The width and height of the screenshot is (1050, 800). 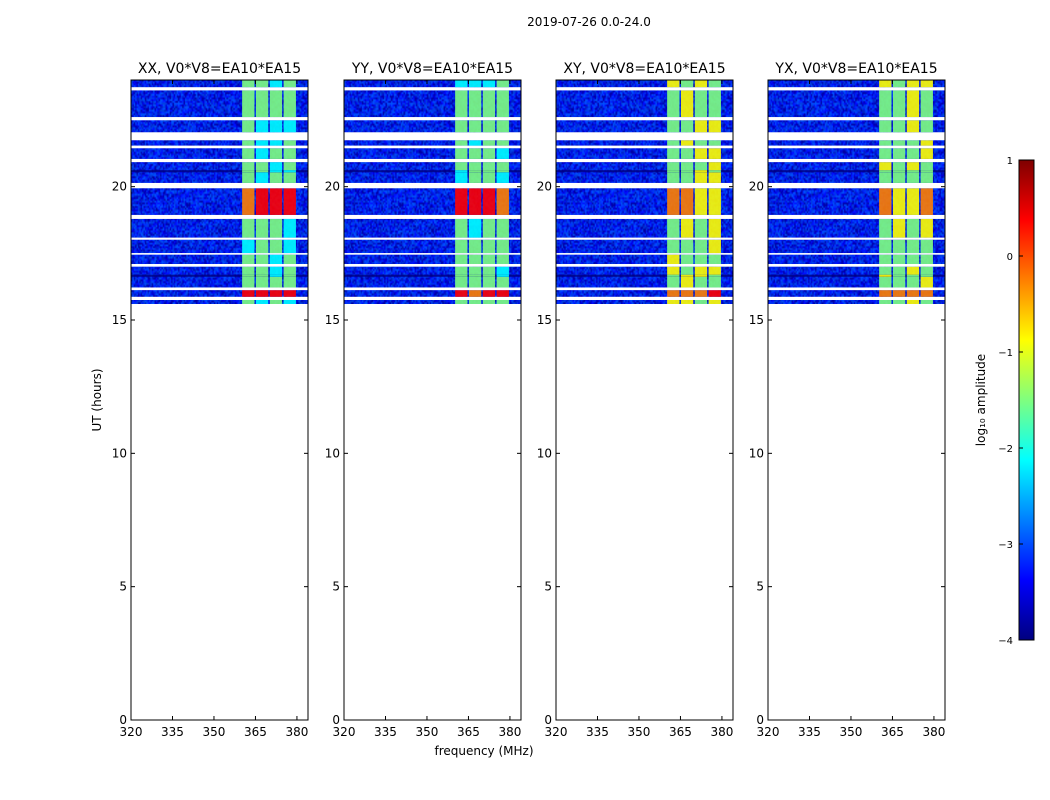 I want to click on y-tick-label: 0, so click(x=336, y=720).